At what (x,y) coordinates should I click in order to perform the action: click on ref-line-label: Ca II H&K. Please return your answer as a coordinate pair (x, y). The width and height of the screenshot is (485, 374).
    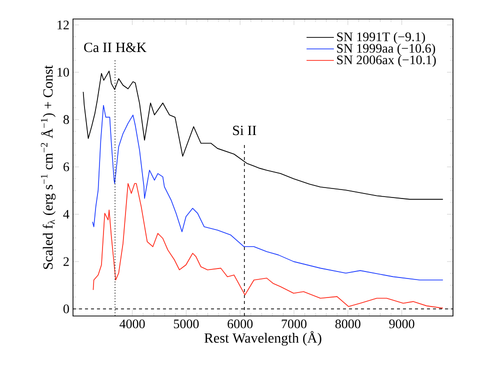
    Looking at the image, I should click on (115, 47).